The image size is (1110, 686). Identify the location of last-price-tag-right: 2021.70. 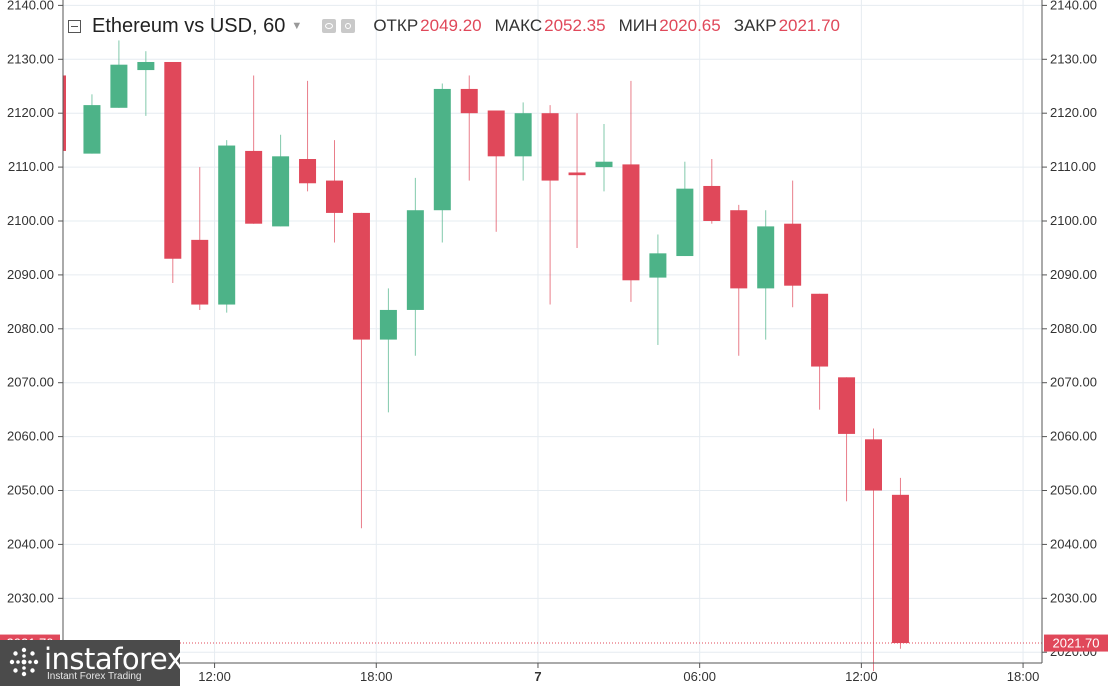
(1076, 643).